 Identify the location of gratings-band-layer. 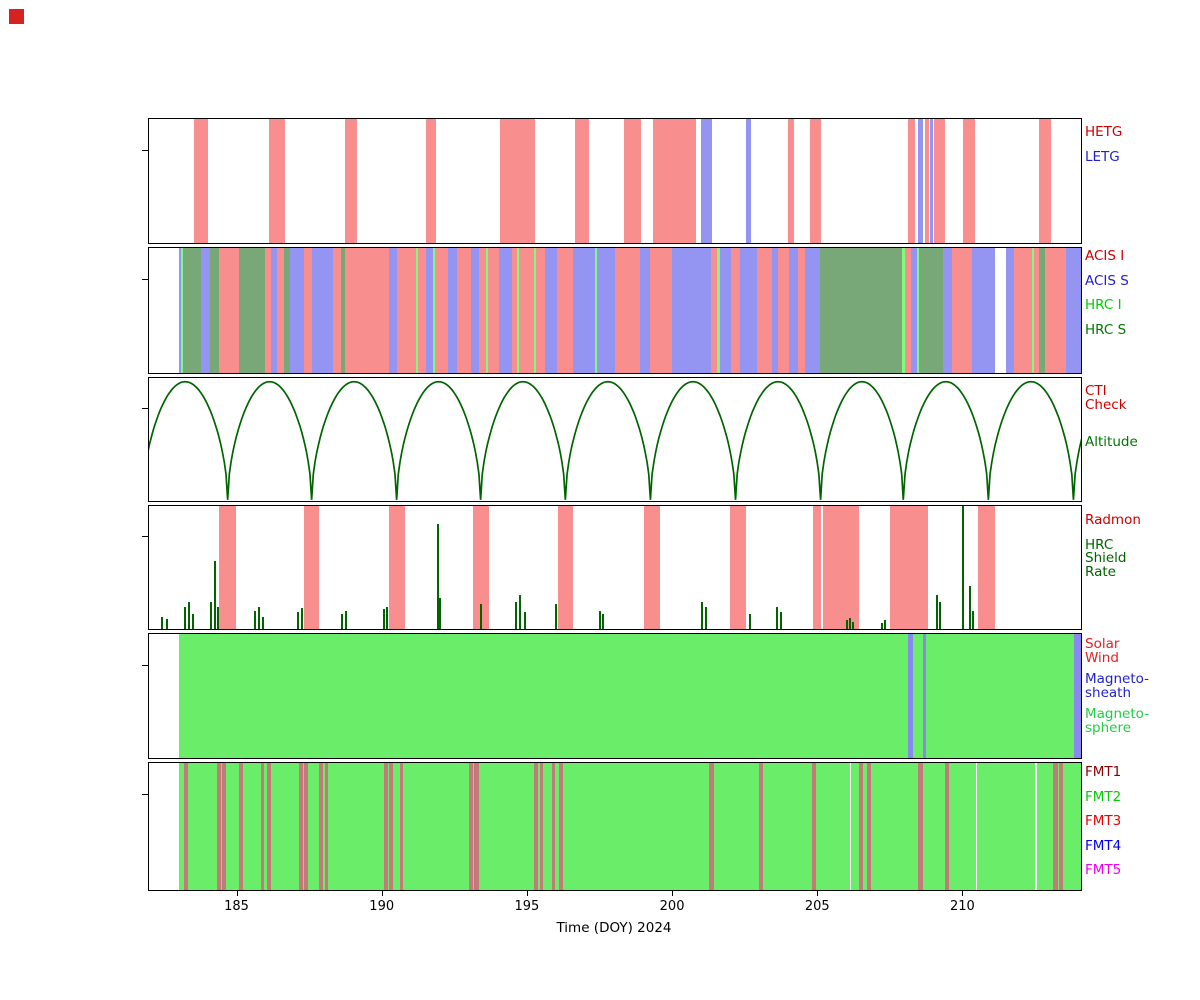
(615, 181).